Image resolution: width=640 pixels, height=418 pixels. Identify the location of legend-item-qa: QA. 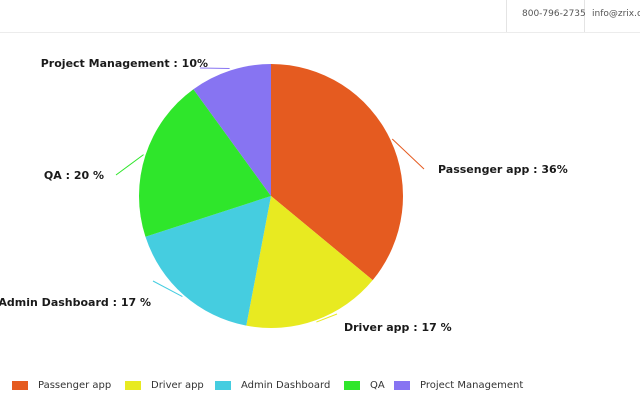
(364, 385).